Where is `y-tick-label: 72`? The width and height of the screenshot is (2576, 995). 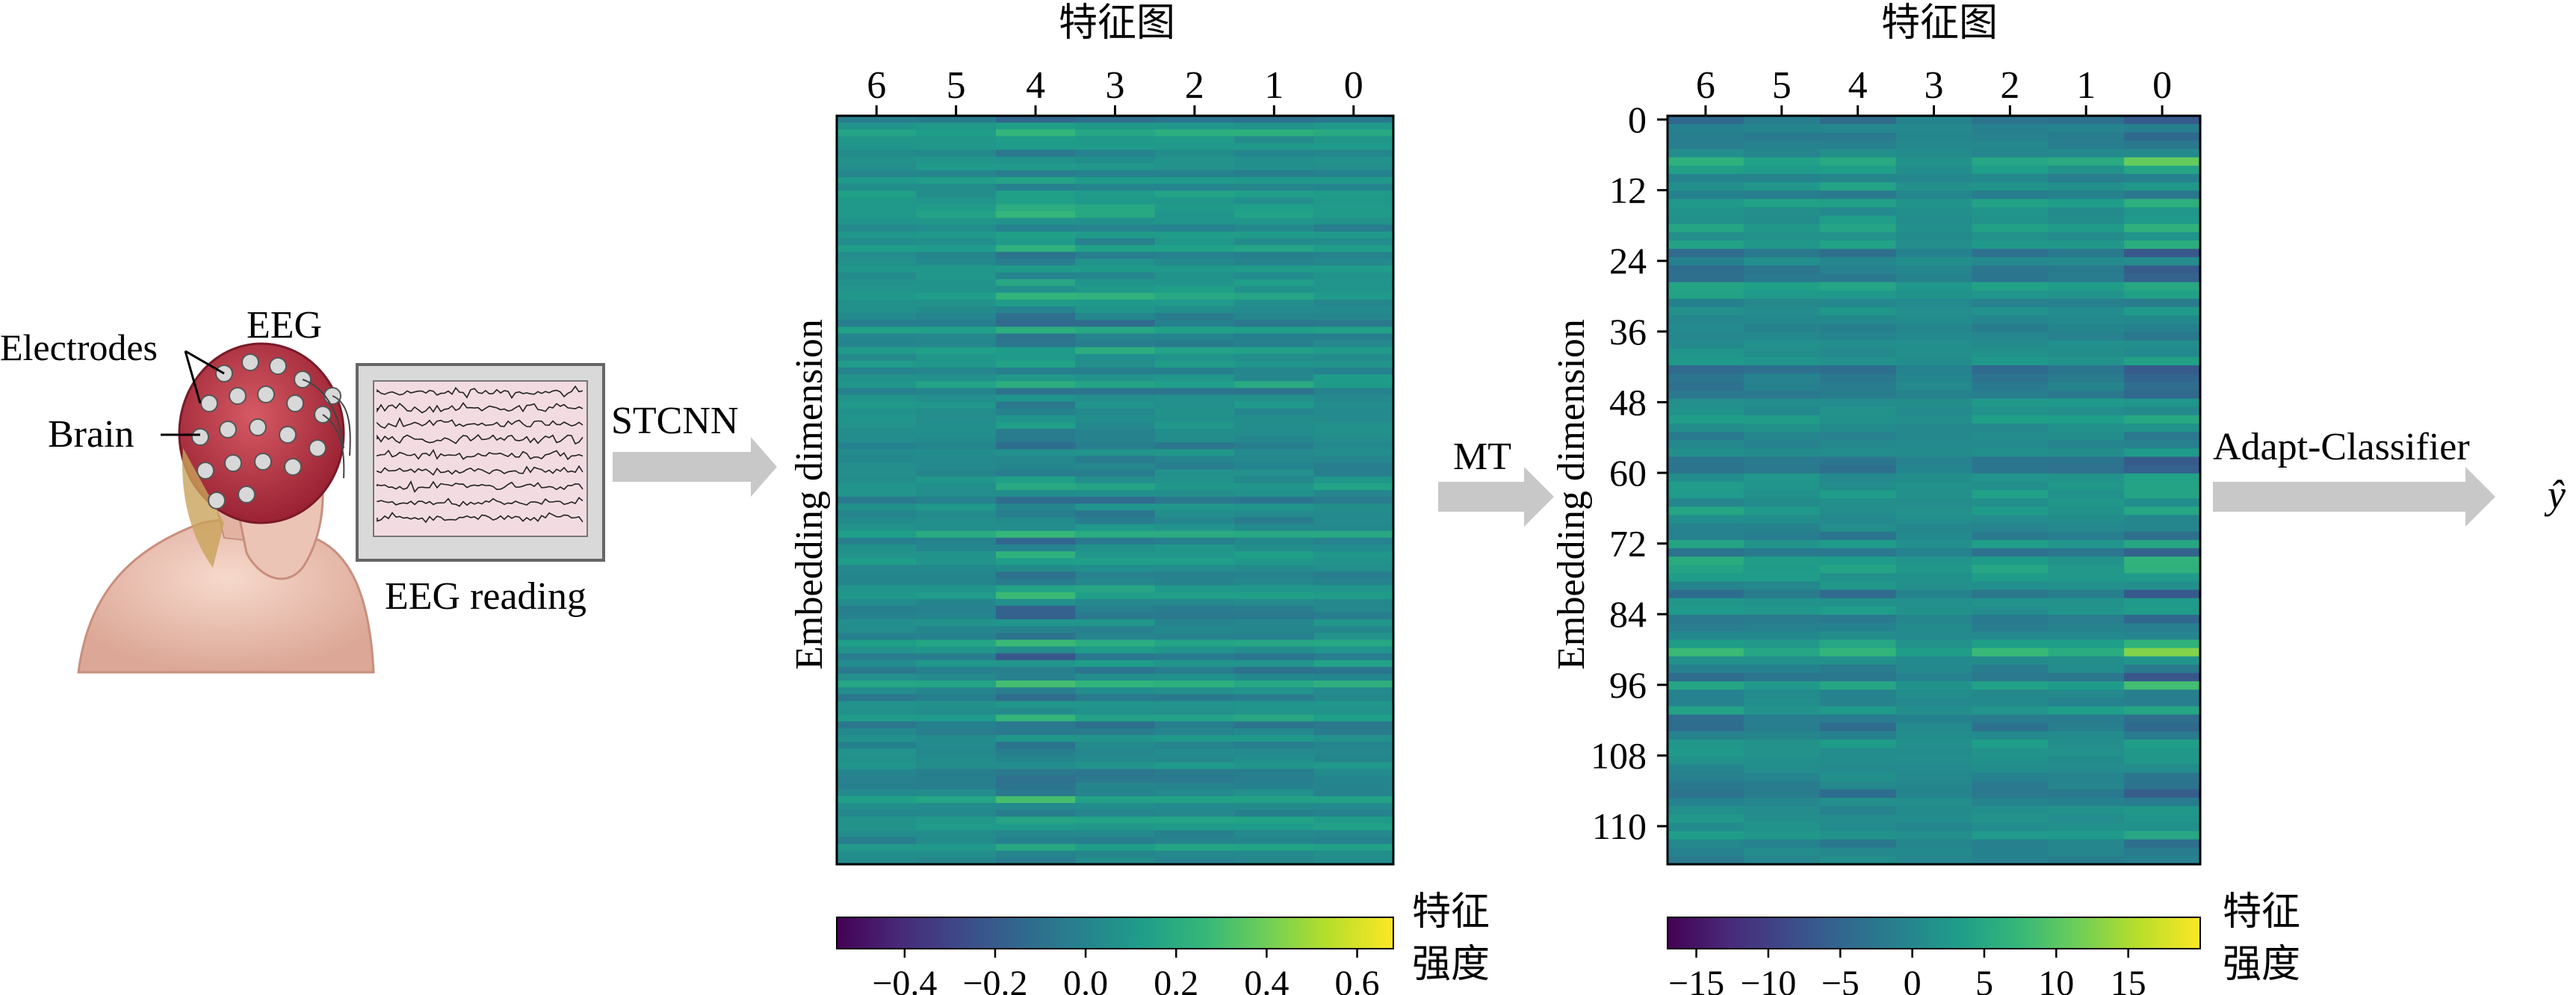 y-tick-label: 72 is located at coordinates (1628, 544).